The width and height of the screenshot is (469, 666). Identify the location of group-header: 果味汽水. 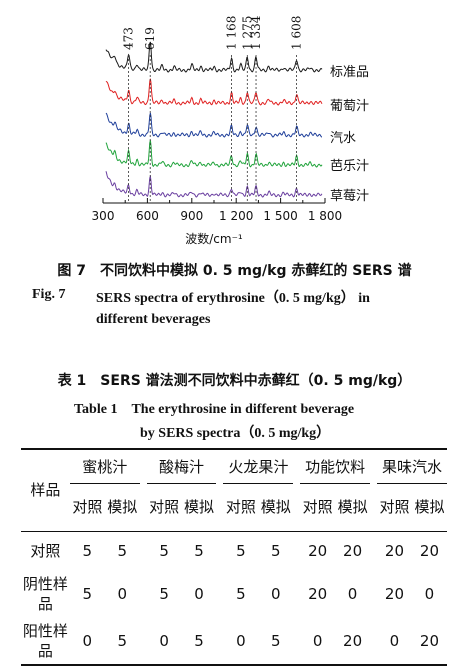
(412, 466).